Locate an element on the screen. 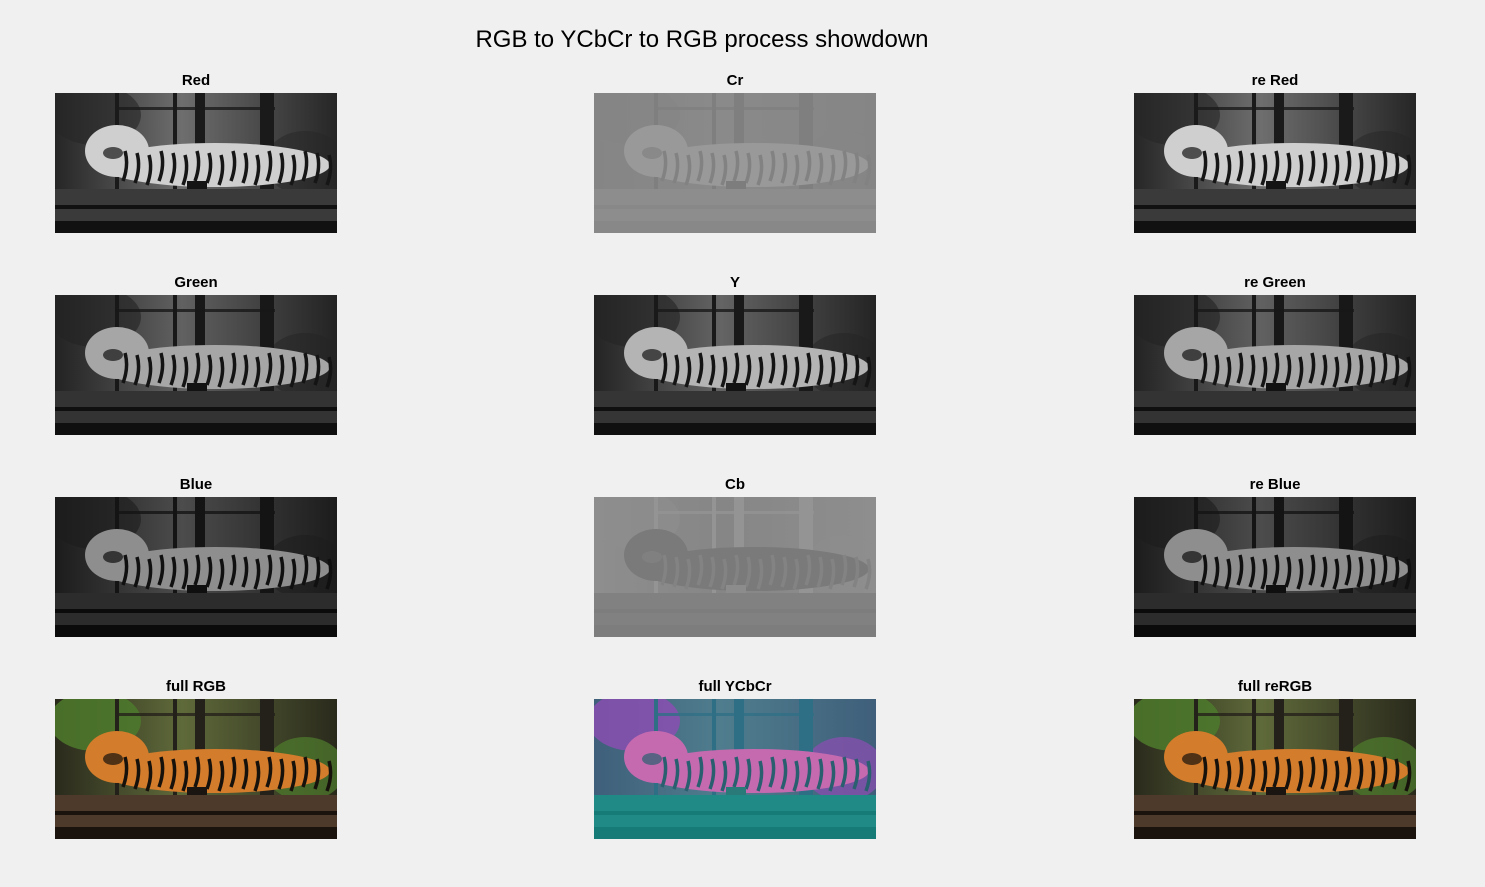 Image resolution: width=1485 pixels, height=887 pixels. subplot-image-blue is located at coordinates (196, 567).